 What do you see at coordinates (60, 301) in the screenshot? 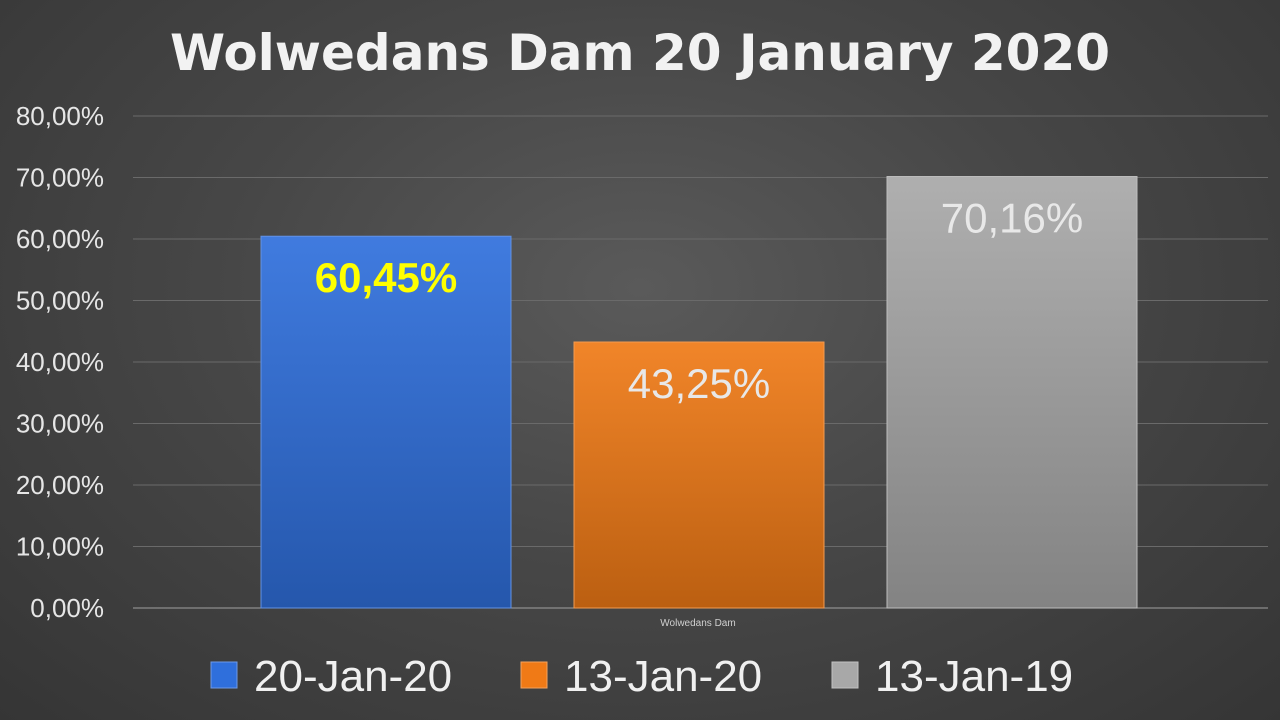
I see `y-tick-label: 50,00%` at bounding box center [60, 301].